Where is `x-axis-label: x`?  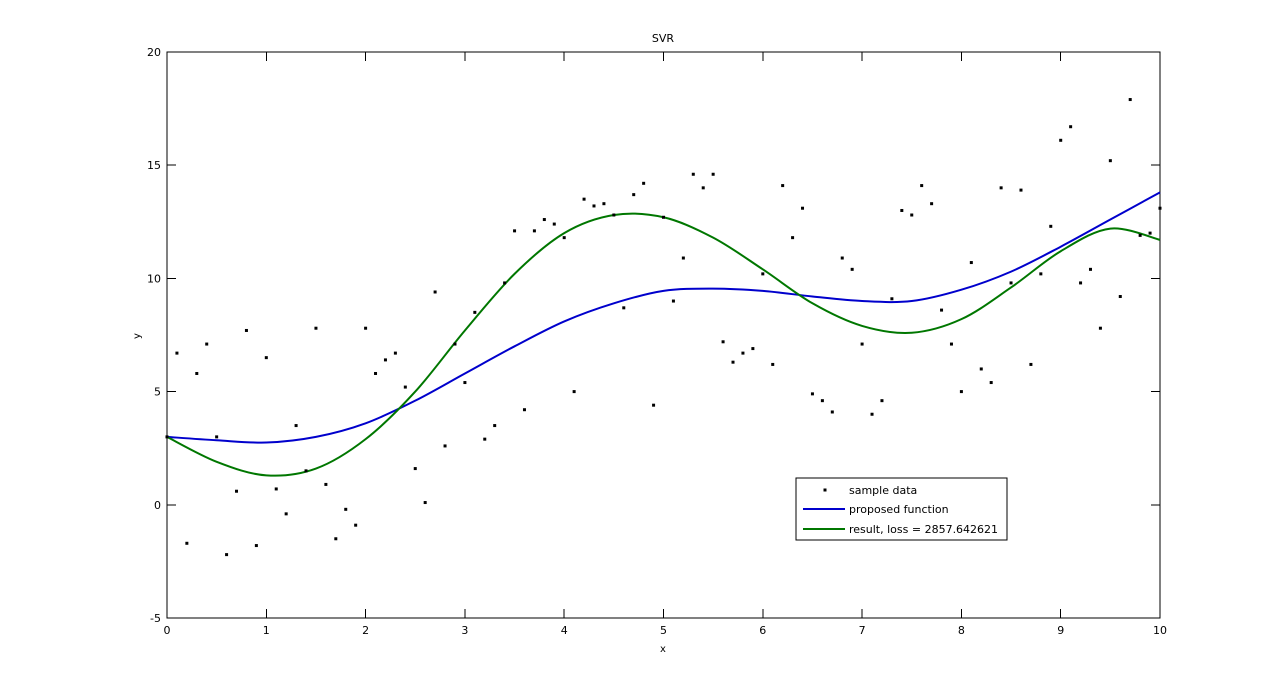
x-axis-label: x is located at coordinates (663, 649).